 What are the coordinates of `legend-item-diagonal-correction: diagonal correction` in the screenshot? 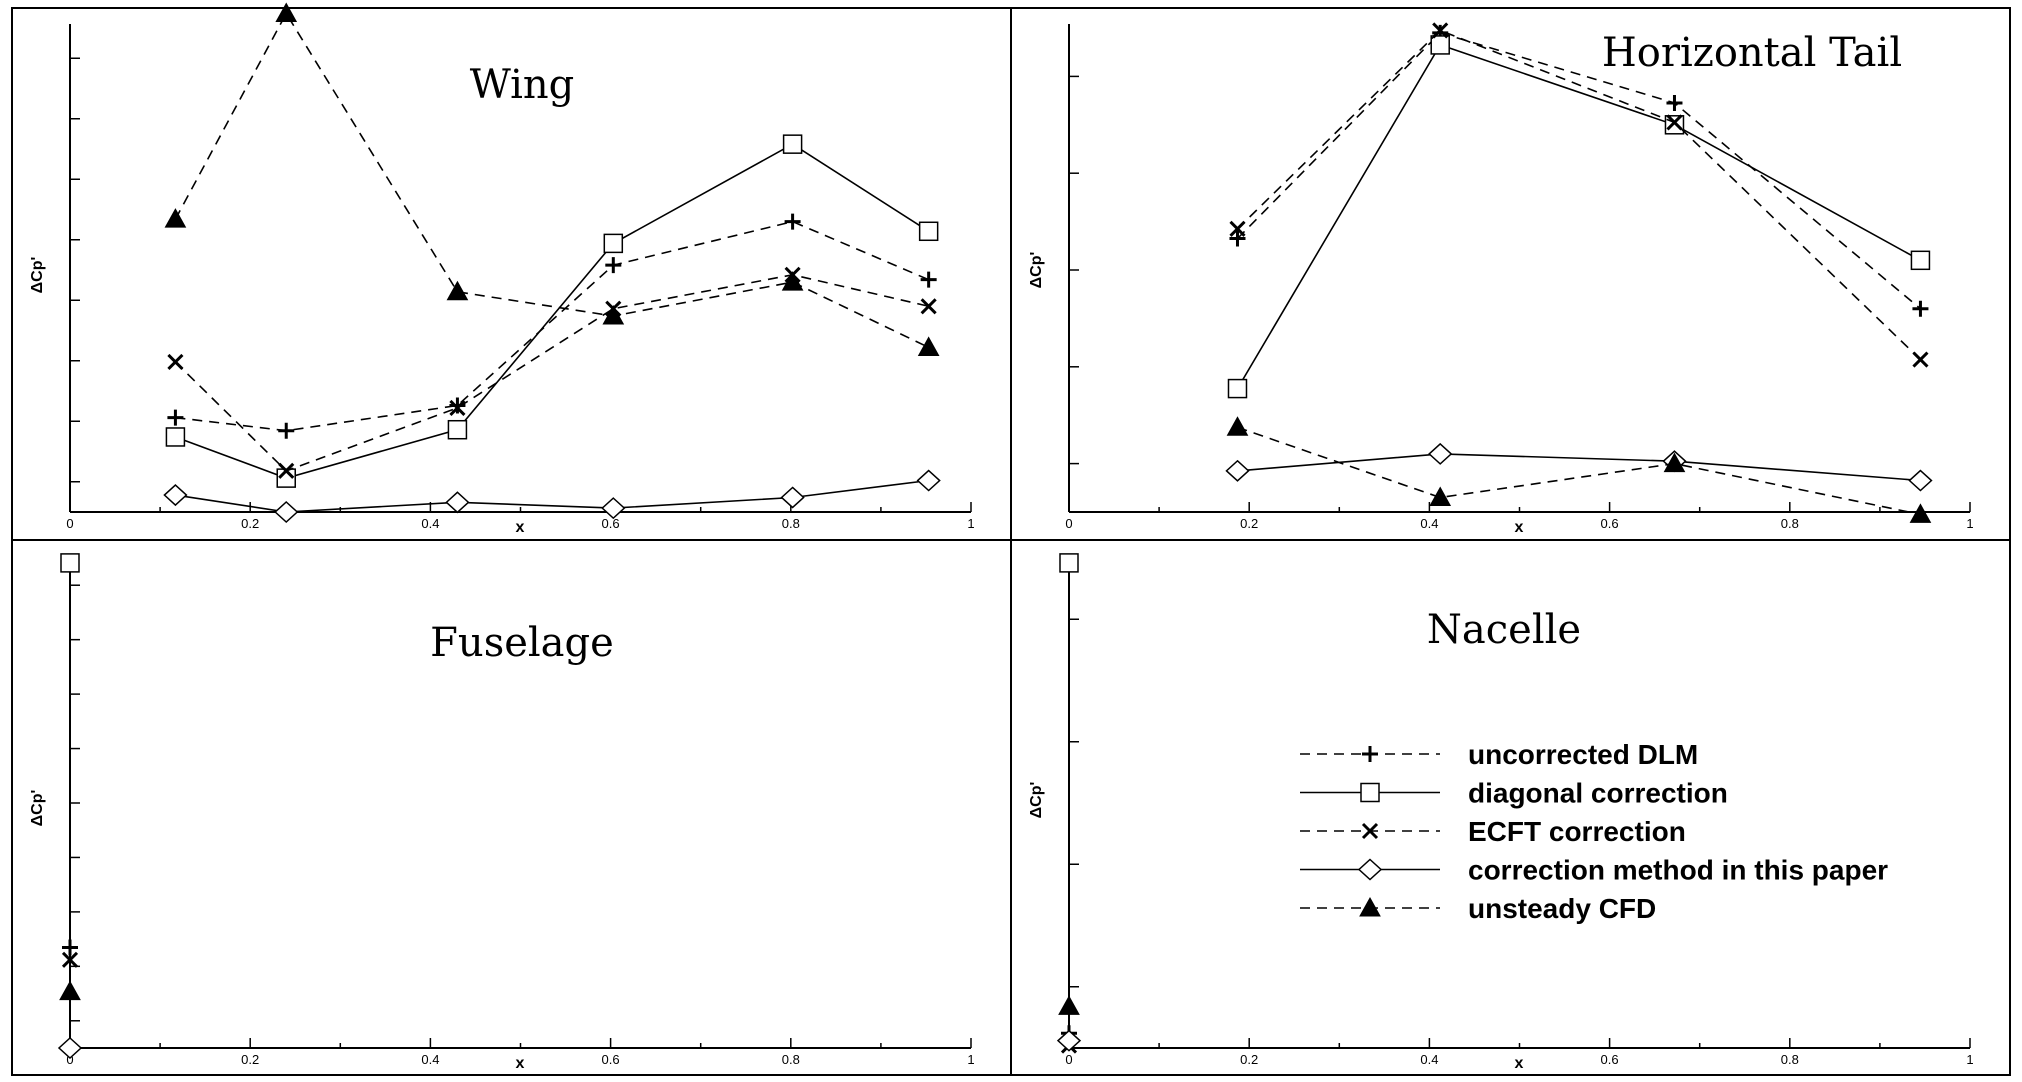 It's located at (1514, 793).